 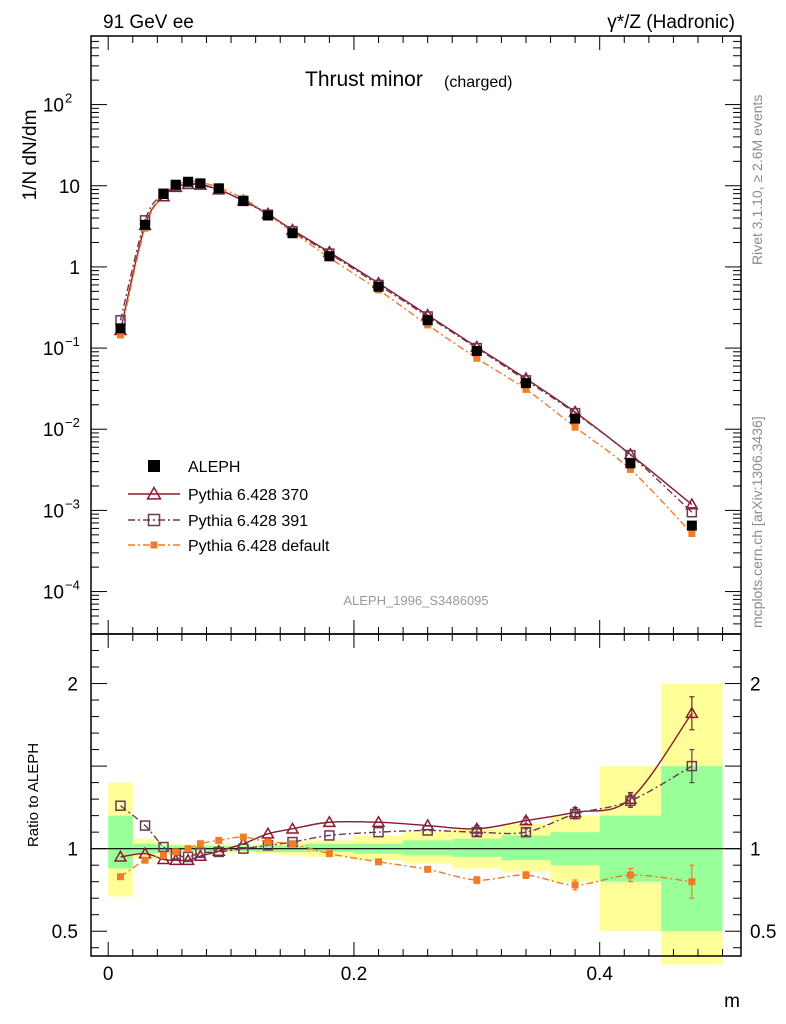 What do you see at coordinates (68, 98) in the screenshot?
I see `main-y-tick-exponent: 2` at bounding box center [68, 98].